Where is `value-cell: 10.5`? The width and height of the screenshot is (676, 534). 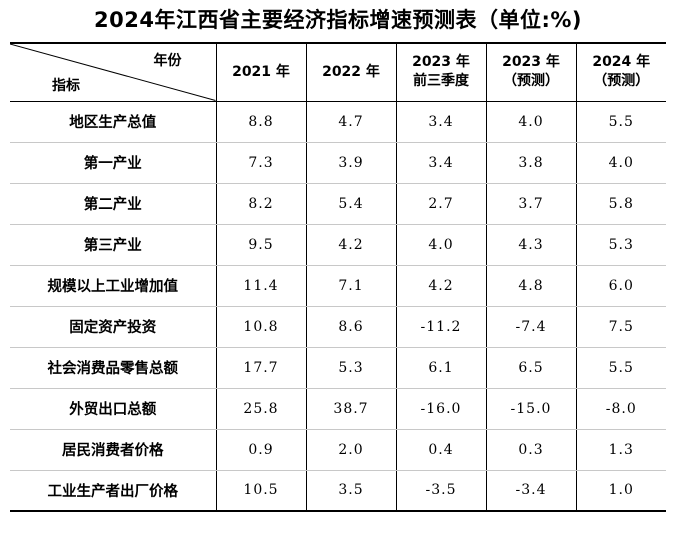
value-cell: 10.5 is located at coordinates (261, 491).